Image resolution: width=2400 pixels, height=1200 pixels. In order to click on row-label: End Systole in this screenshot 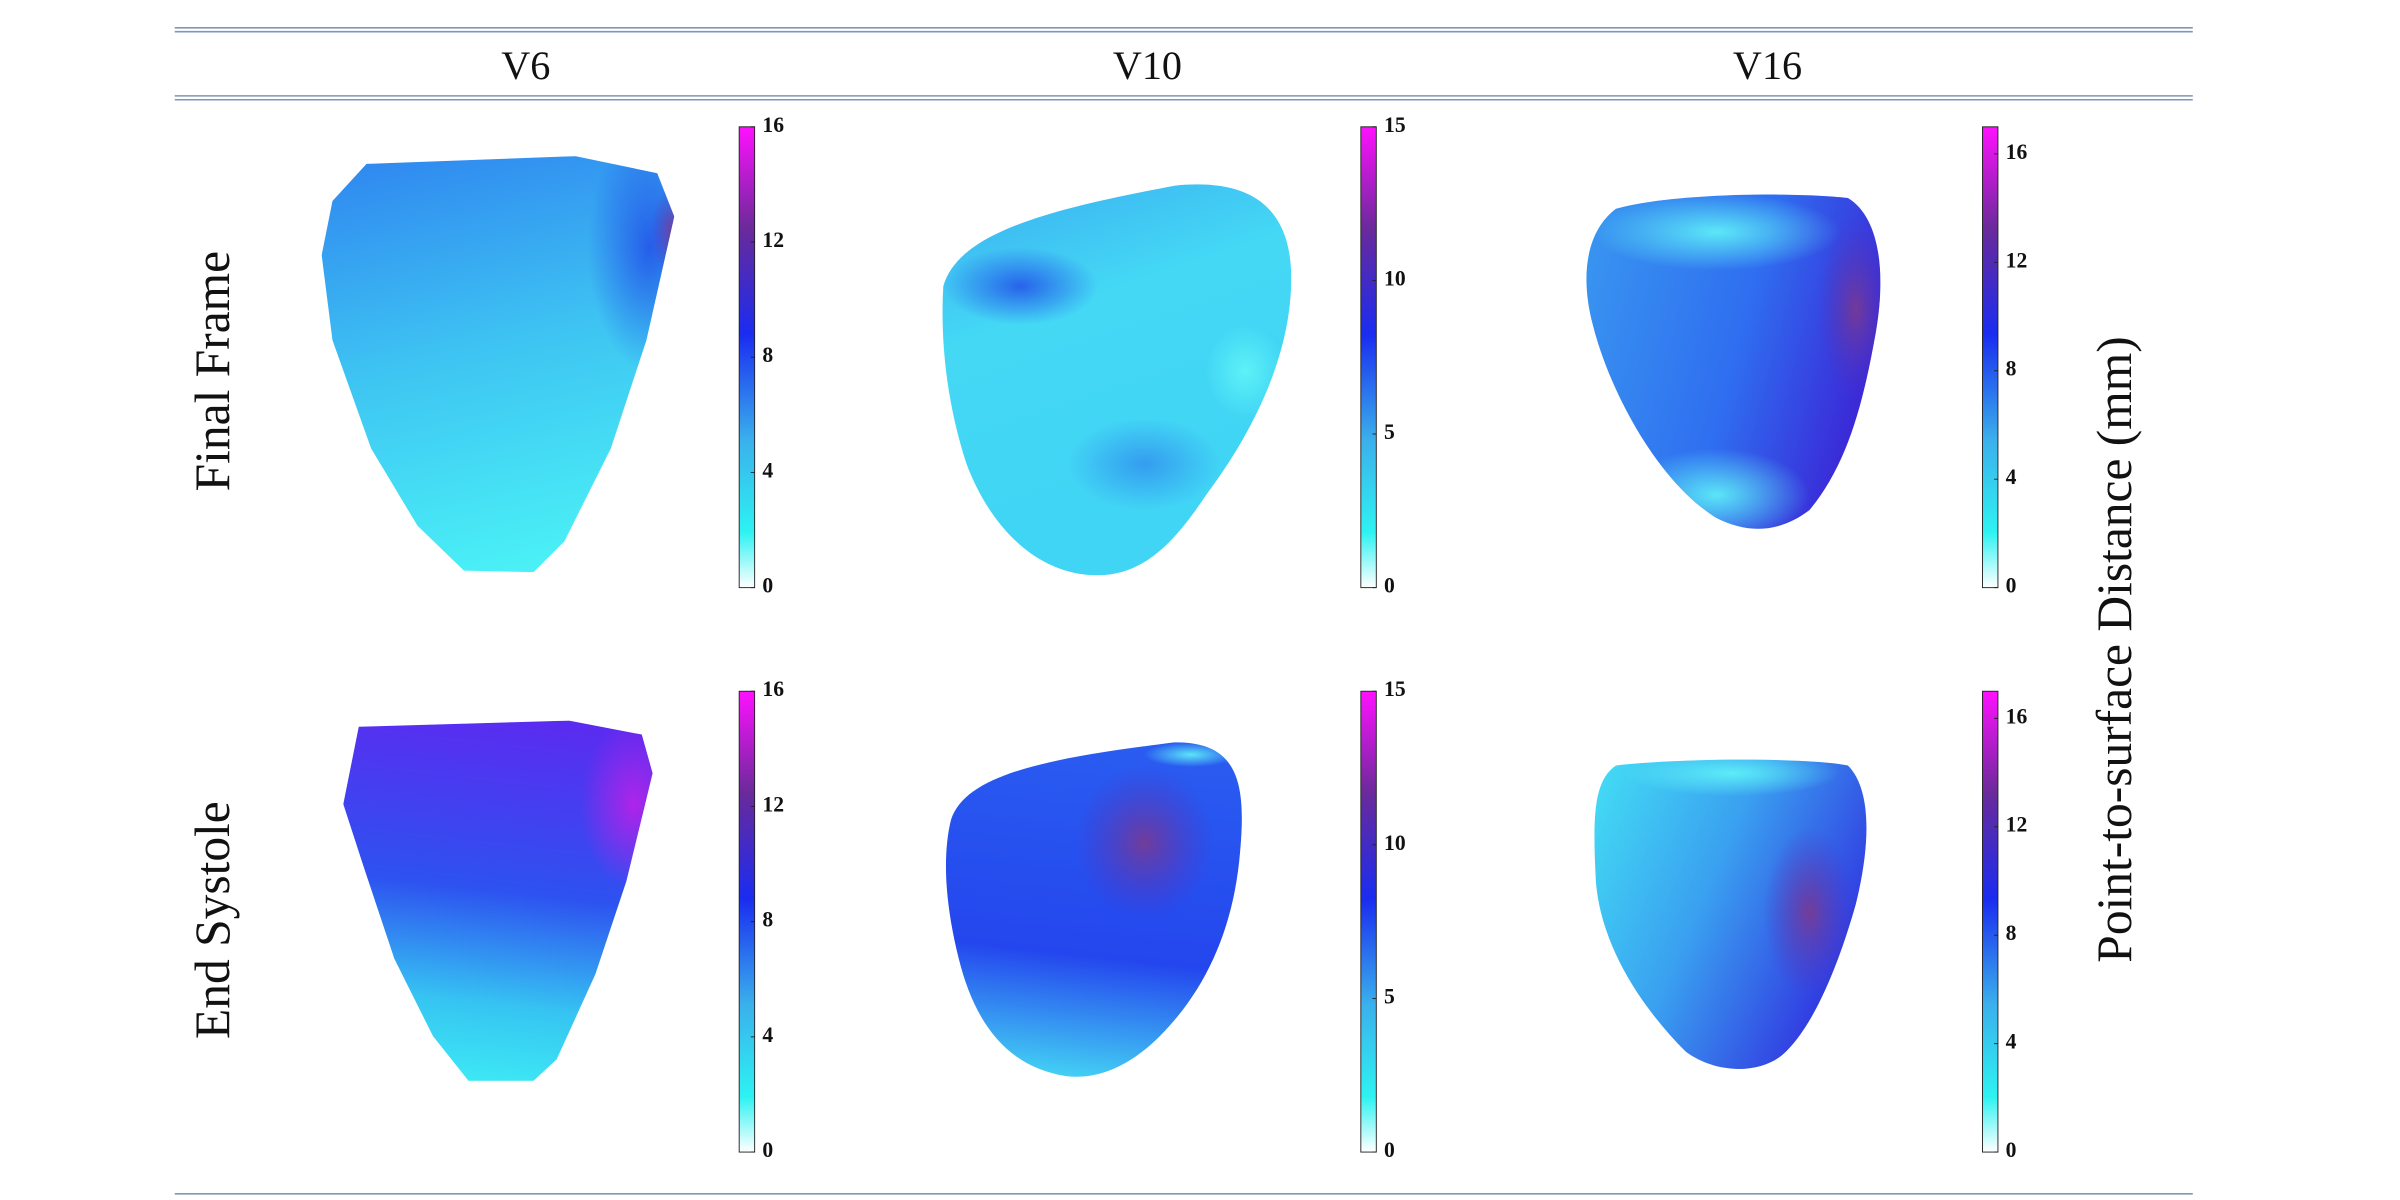, I will do `click(212, 920)`.